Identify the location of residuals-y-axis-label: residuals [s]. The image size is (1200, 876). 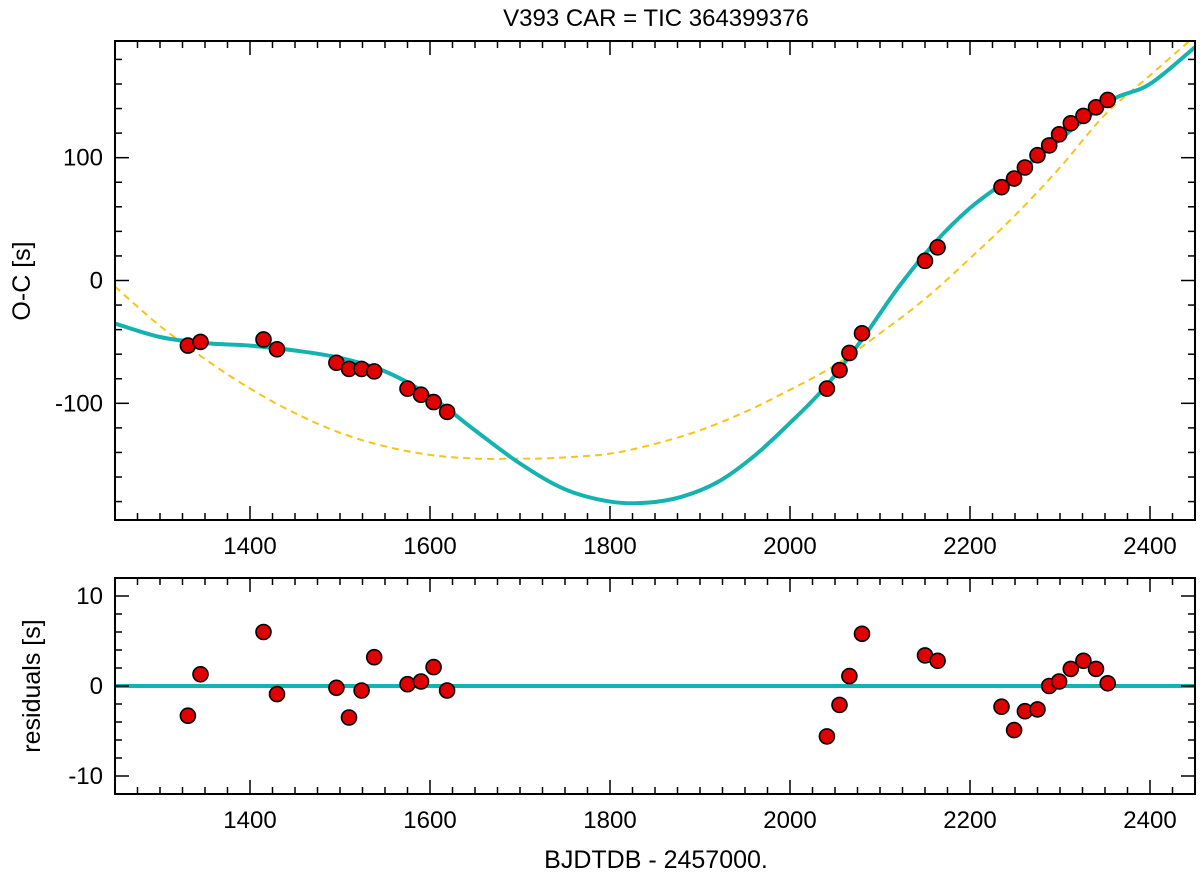
(32, 685).